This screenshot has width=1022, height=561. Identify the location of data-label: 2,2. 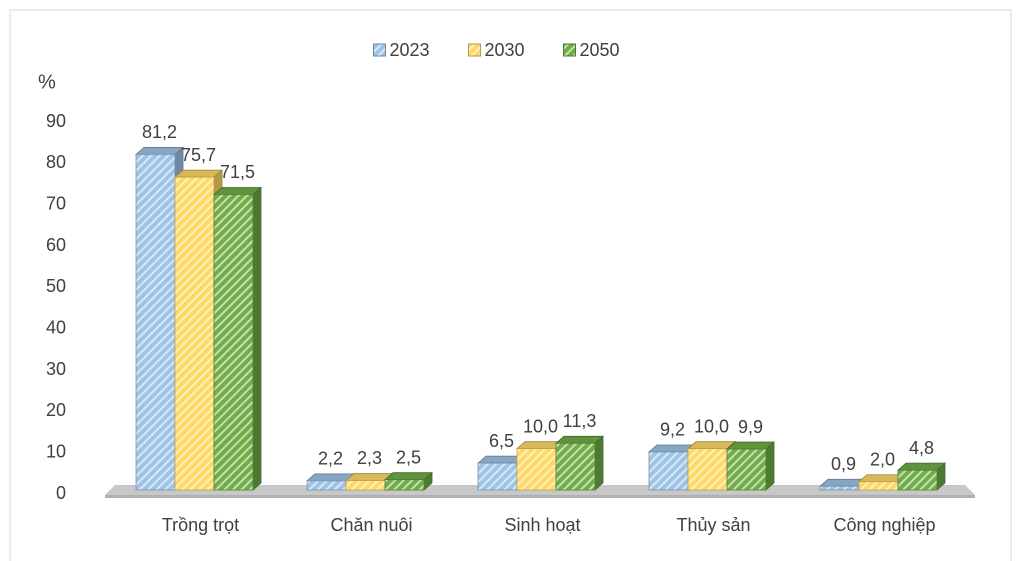
(330, 459).